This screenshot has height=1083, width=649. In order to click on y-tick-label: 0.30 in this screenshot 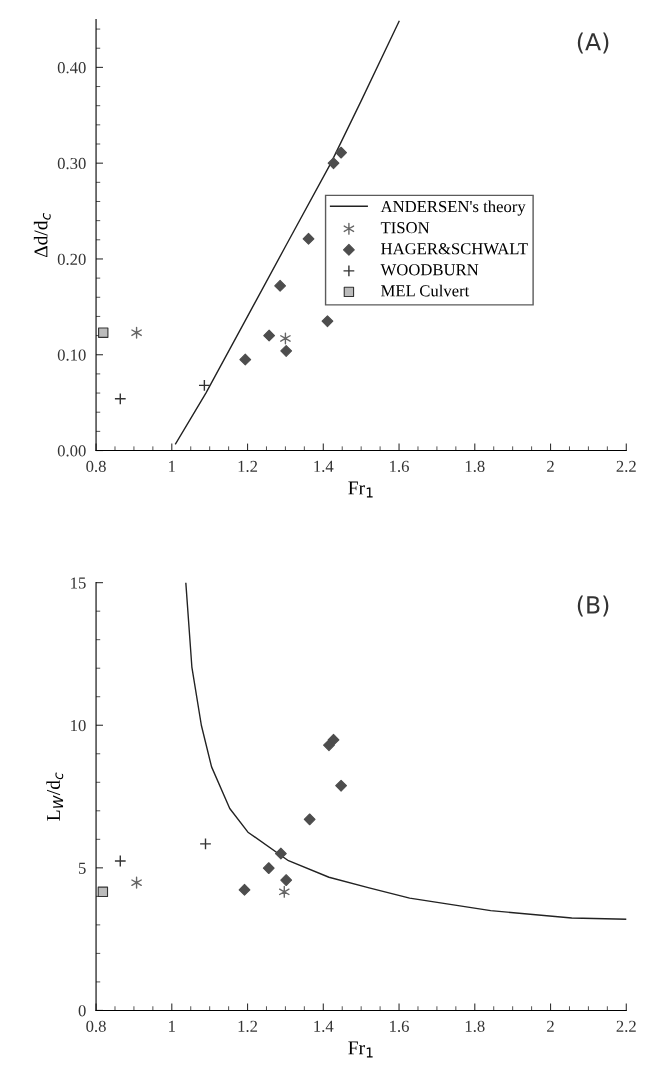, I will do `click(71, 163)`.